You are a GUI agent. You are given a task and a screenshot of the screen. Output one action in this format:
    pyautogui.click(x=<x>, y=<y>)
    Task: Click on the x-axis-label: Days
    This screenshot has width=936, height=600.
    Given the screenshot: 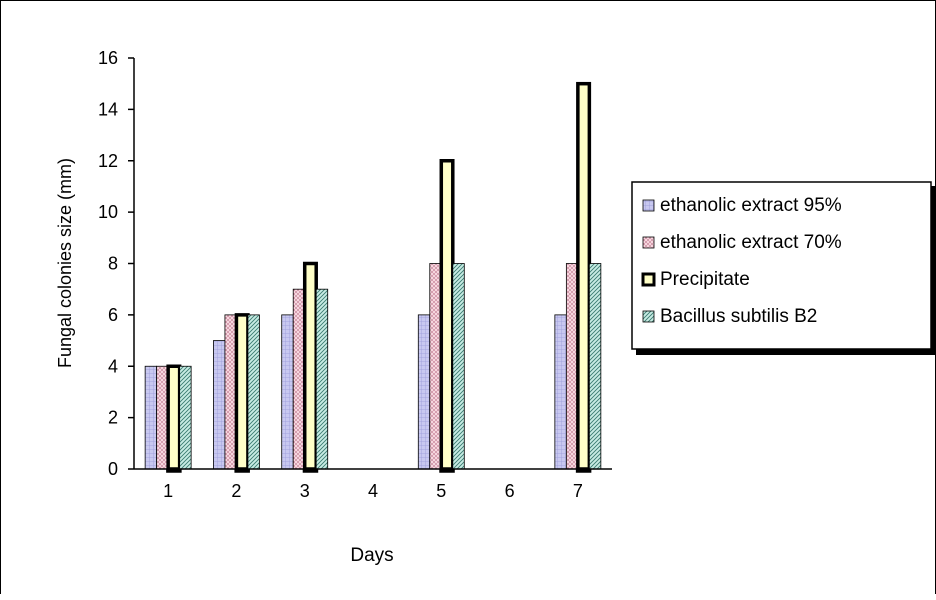 What is the action you would take?
    pyautogui.click(x=371, y=555)
    